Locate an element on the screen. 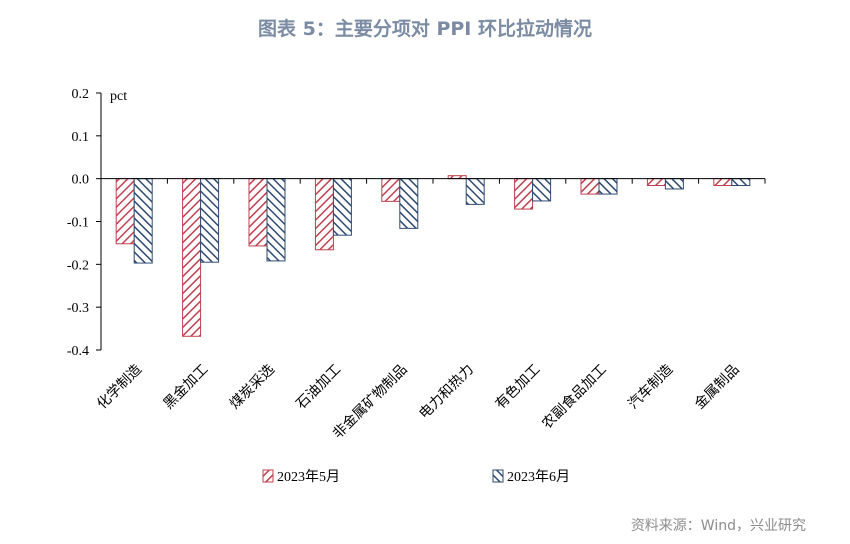 This screenshot has width=850, height=544. x-category-label: 电力和热力 is located at coordinates (446, 392).